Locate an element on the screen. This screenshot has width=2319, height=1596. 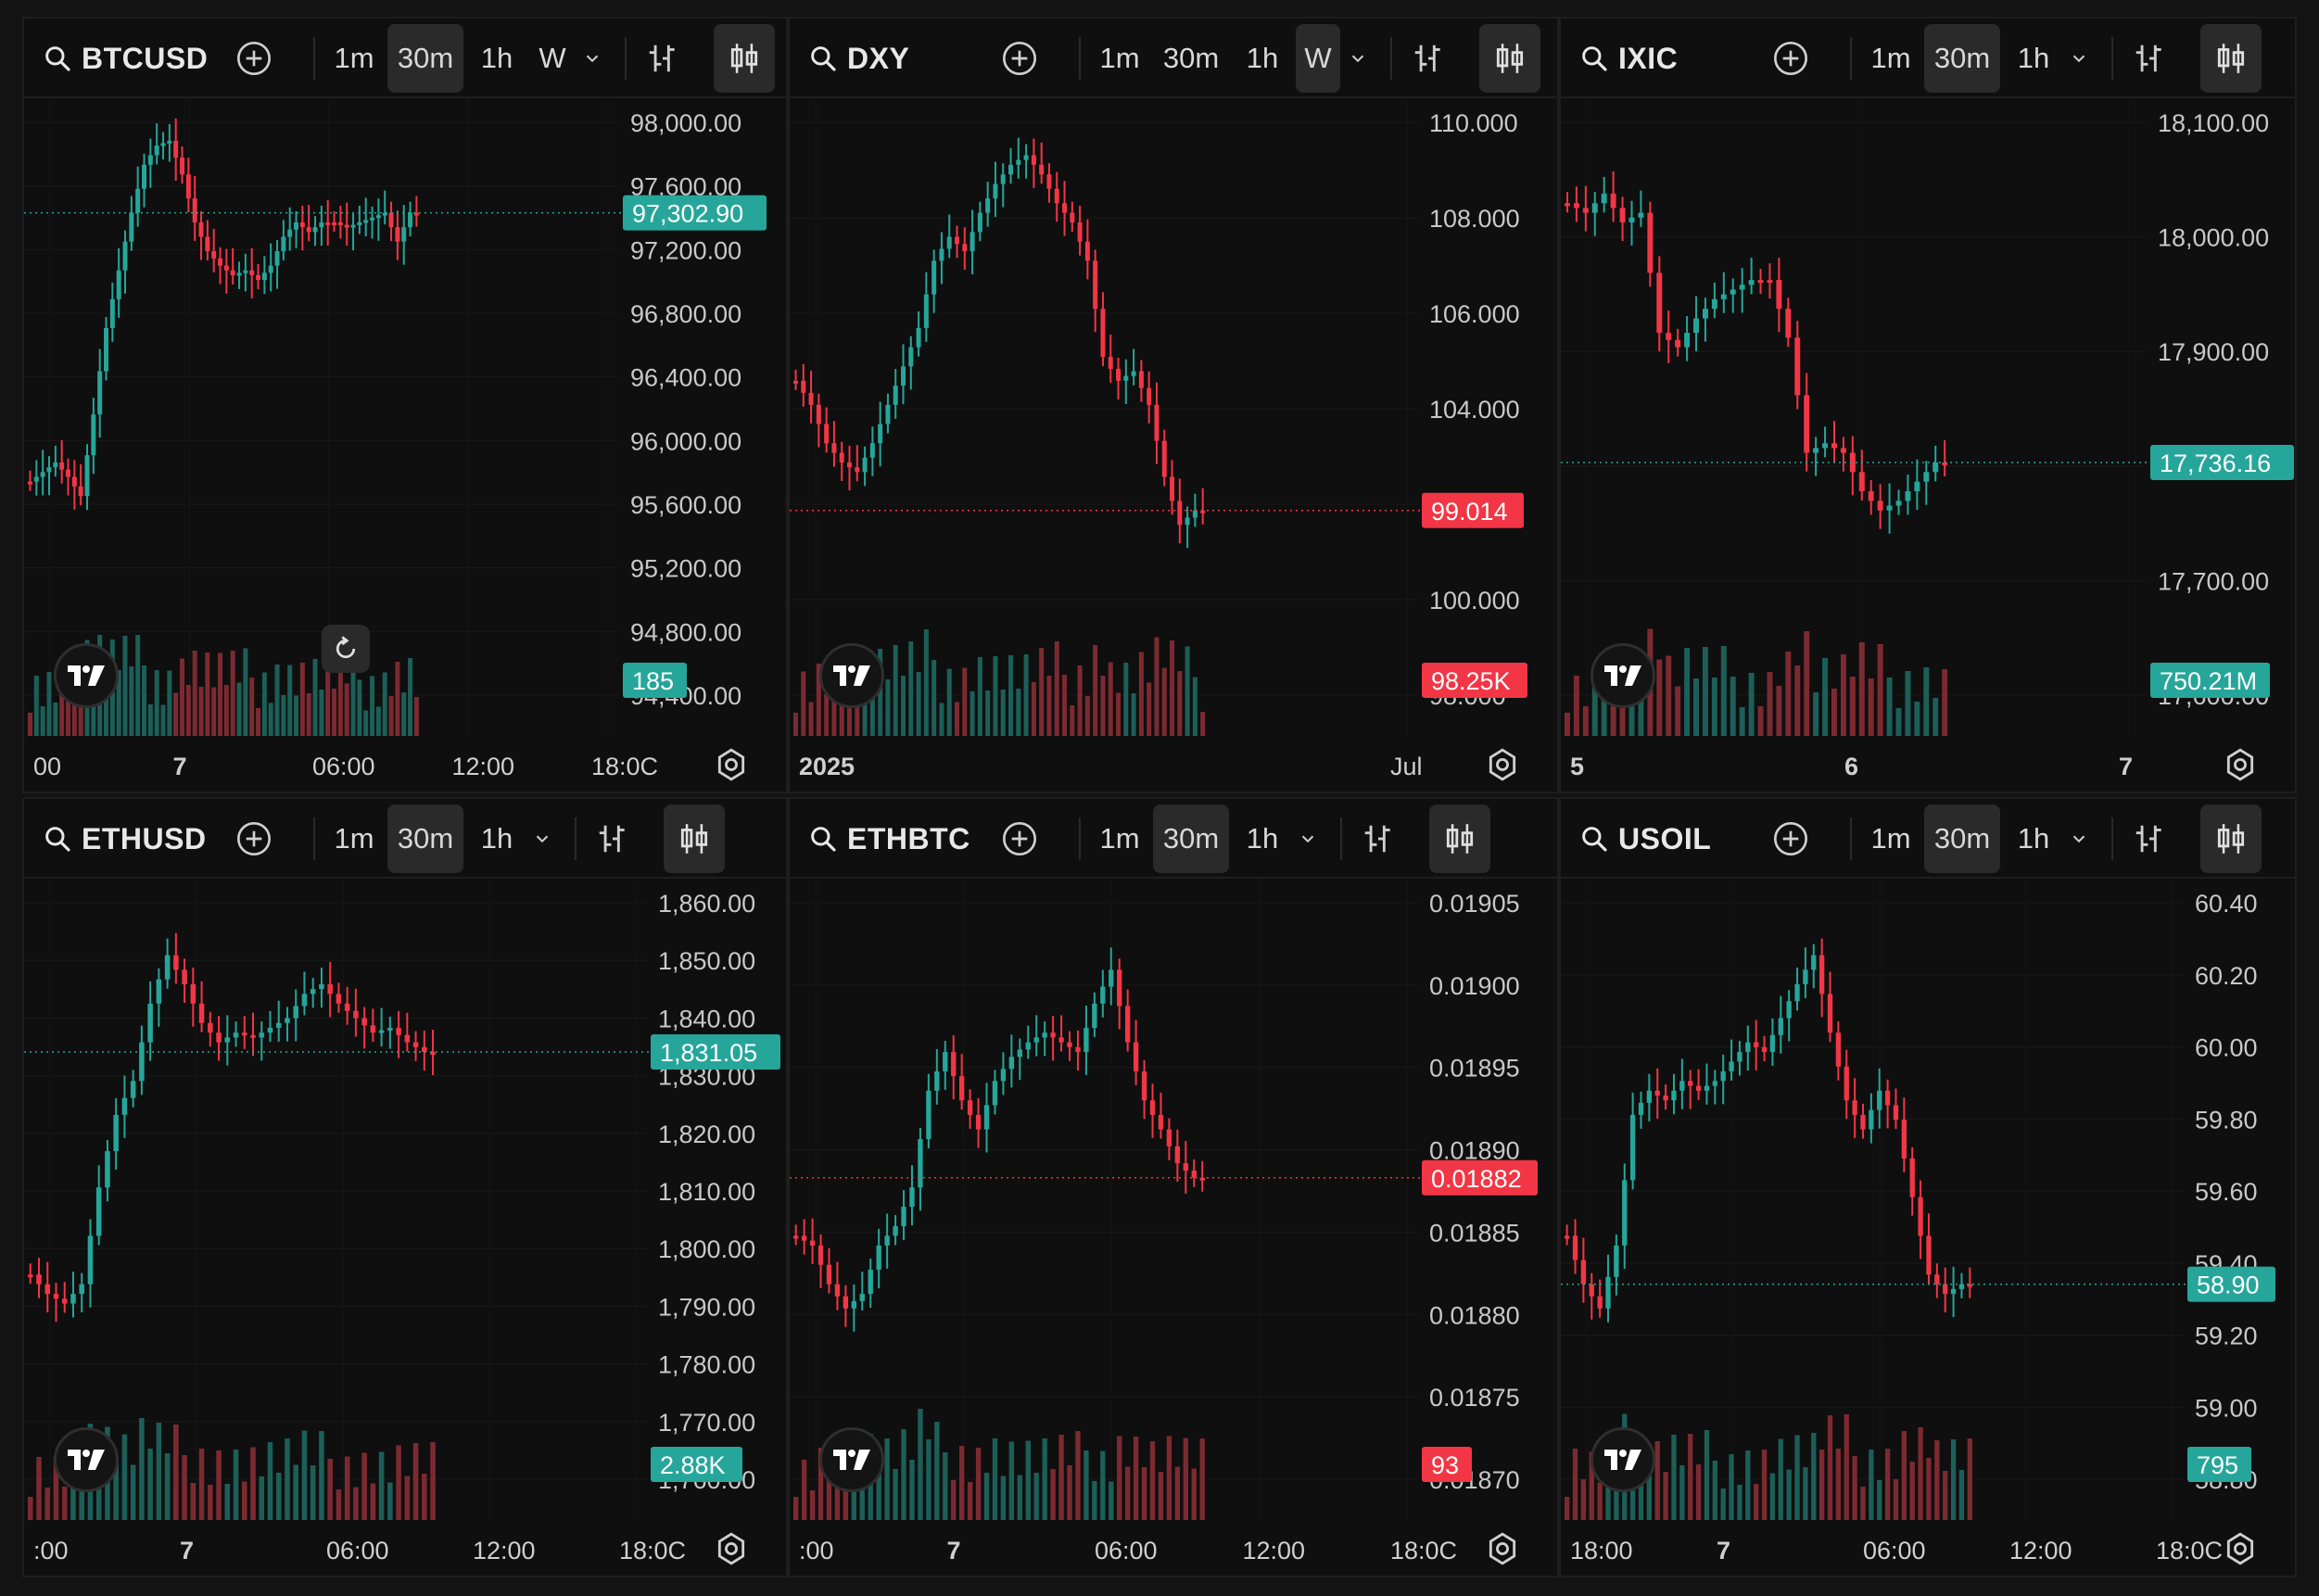
y-tick-label: 1,860.00 is located at coordinates (706, 904).